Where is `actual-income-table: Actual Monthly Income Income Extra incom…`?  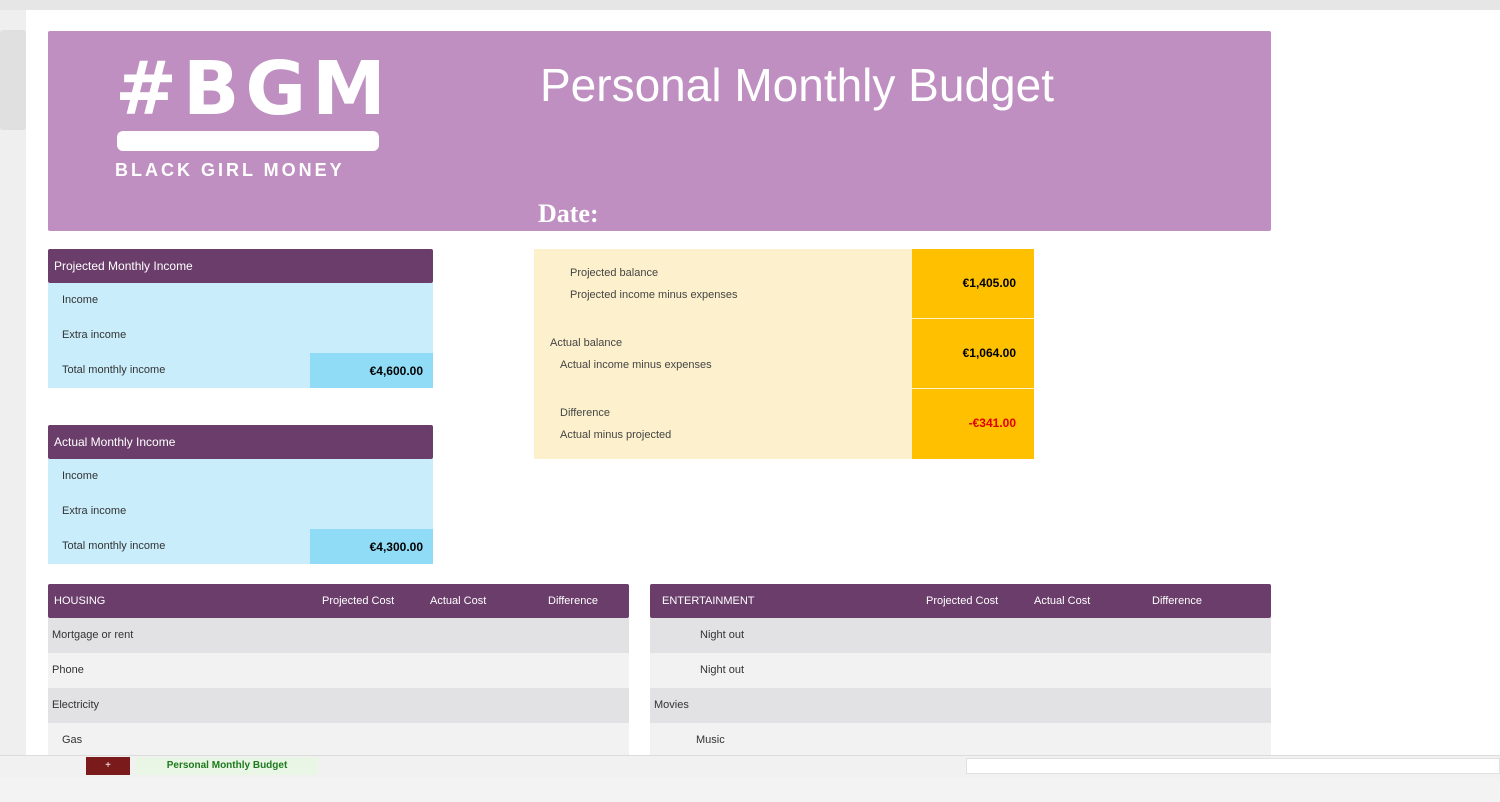
actual-income-table: Actual Monthly Income Income Extra incom… is located at coordinates (240, 494).